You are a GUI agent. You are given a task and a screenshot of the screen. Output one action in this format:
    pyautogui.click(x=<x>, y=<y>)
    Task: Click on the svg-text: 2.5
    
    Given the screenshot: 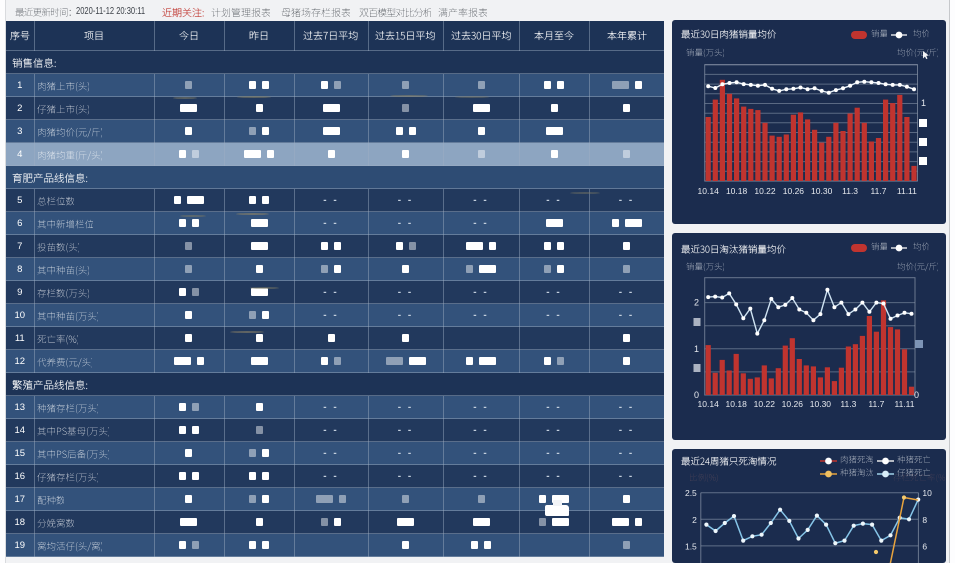 What is the action you would take?
    pyautogui.click(x=691, y=493)
    